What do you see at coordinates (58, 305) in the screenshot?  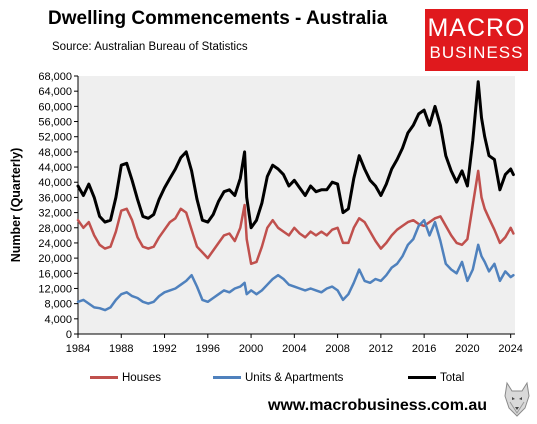 I see `y-tick-label: 8,000` at bounding box center [58, 305].